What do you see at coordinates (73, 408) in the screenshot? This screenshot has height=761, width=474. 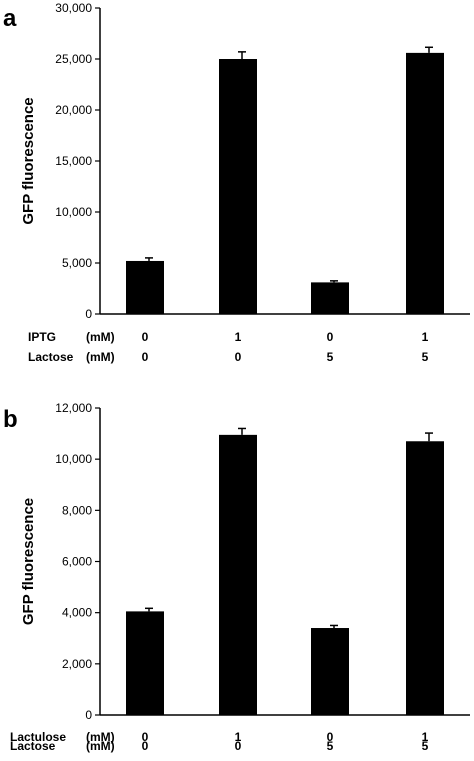 I see `y-tick-label: 12,000` at bounding box center [73, 408].